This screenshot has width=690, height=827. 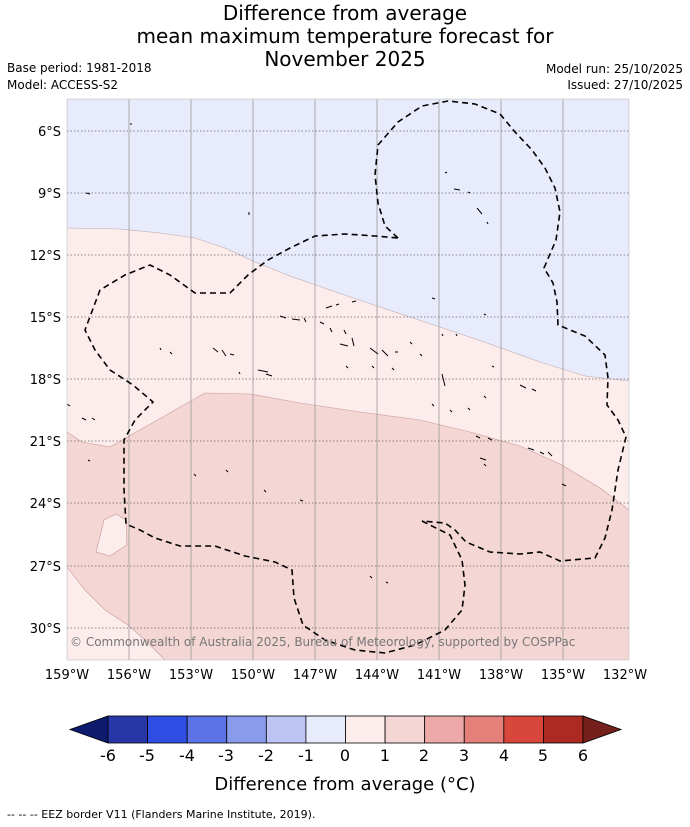 I want to click on lat-label: 12°S, so click(x=45, y=256).